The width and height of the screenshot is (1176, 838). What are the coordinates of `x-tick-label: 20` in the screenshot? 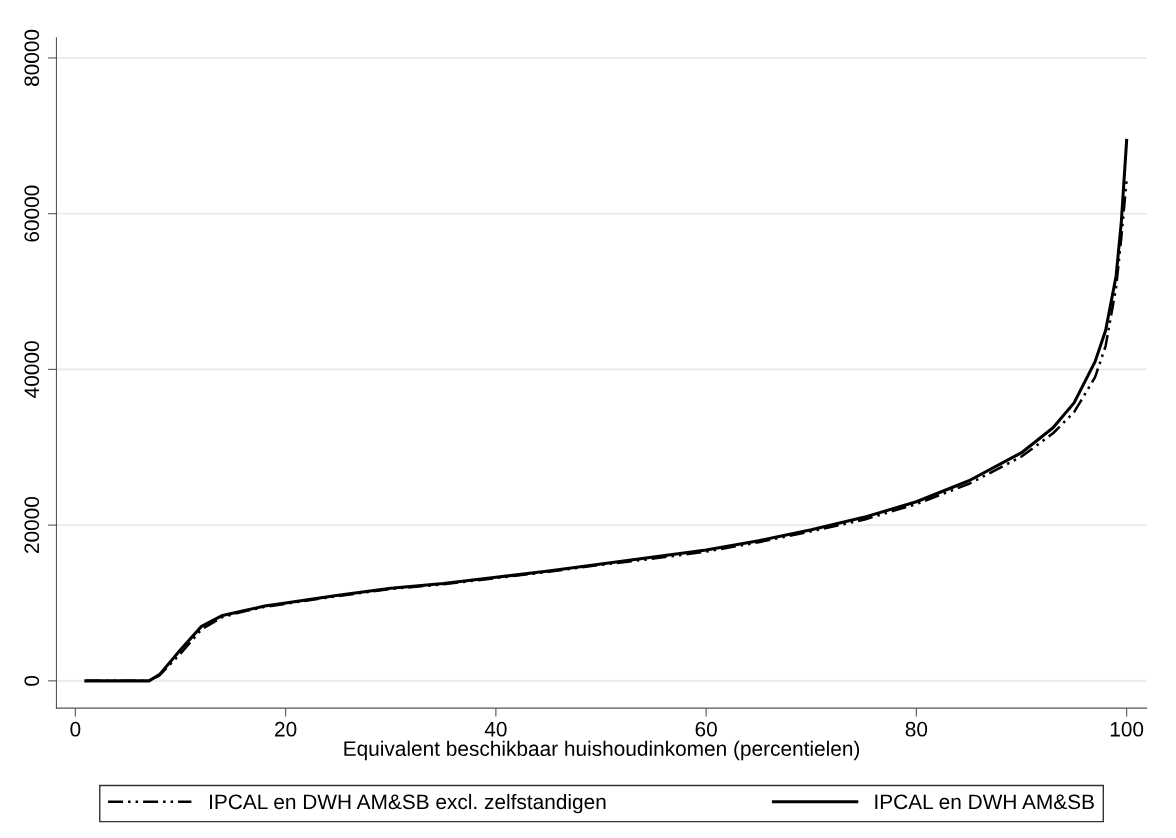 It's located at (286, 729).